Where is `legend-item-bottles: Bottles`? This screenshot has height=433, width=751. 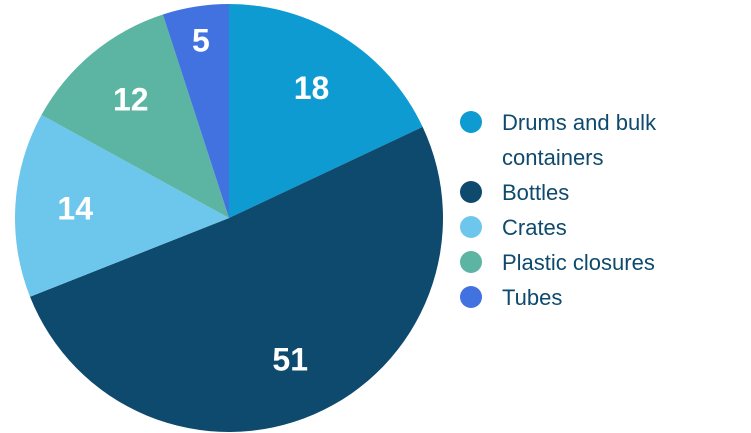 legend-item-bottles: Bottles is located at coordinates (514, 192).